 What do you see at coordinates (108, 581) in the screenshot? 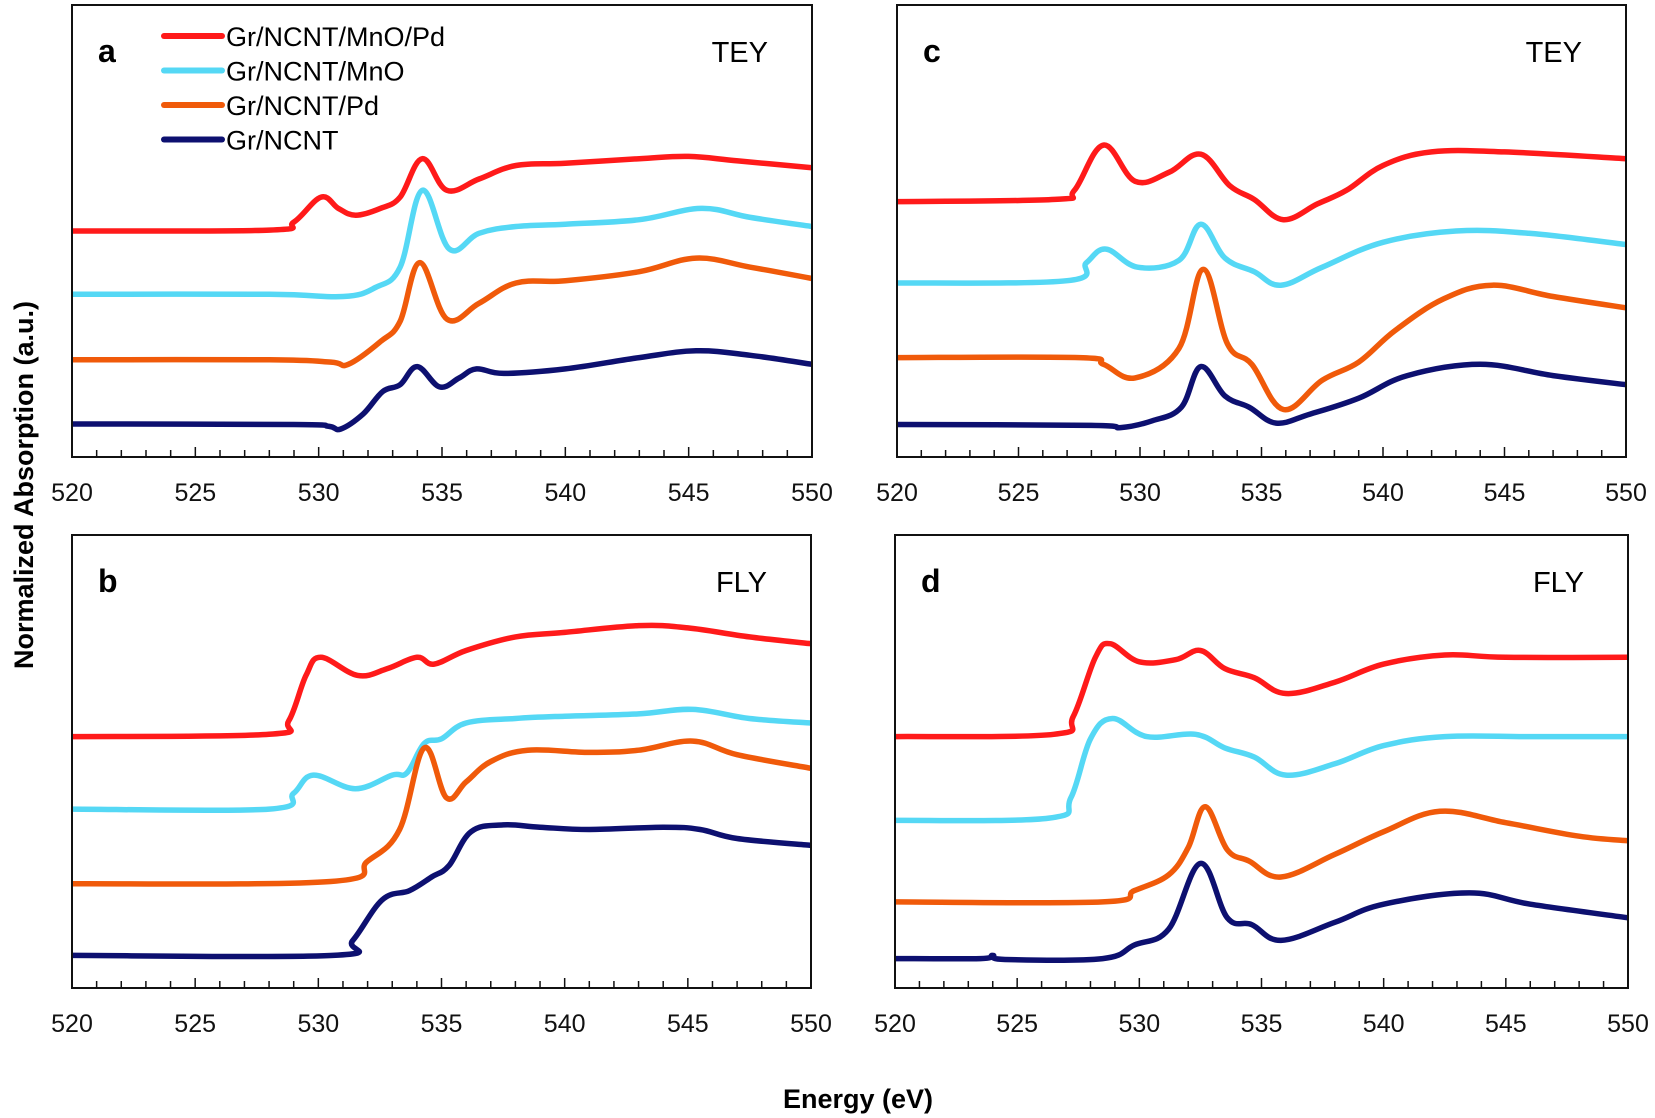
I see `panel-letter: b` at bounding box center [108, 581].